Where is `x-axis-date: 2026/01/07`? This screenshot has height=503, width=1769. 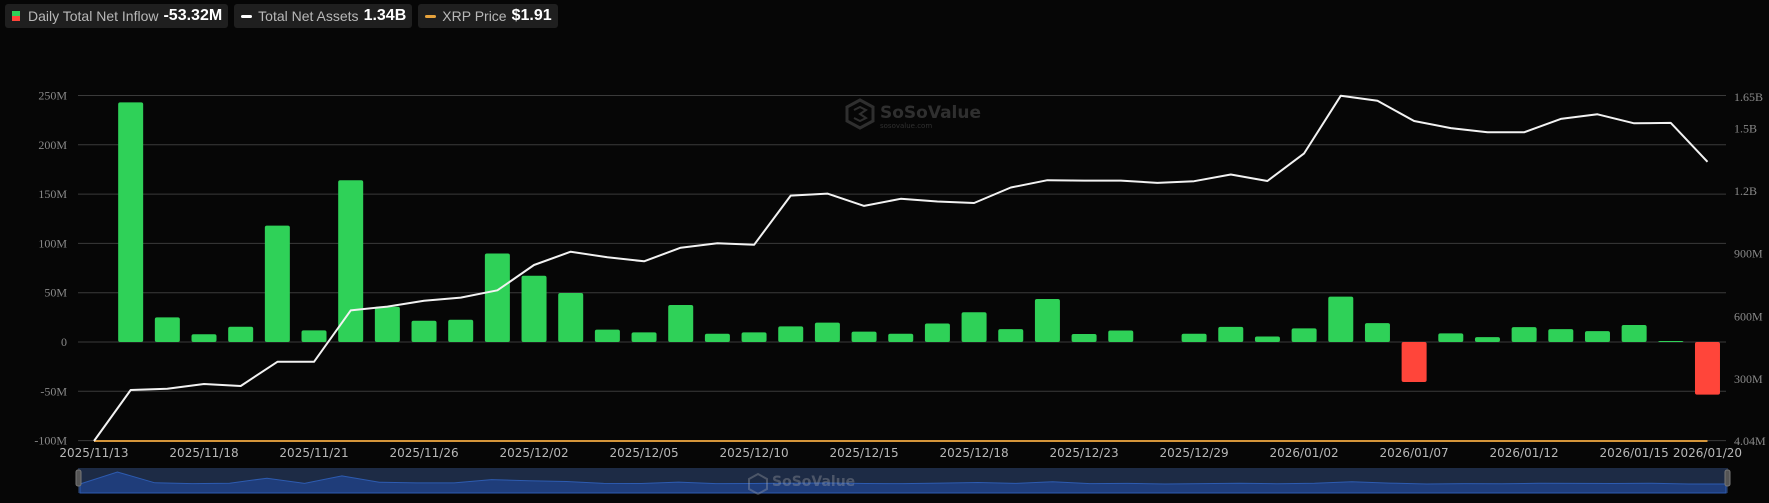 x-axis-date: 2026/01/07 is located at coordinates (1414, 453).